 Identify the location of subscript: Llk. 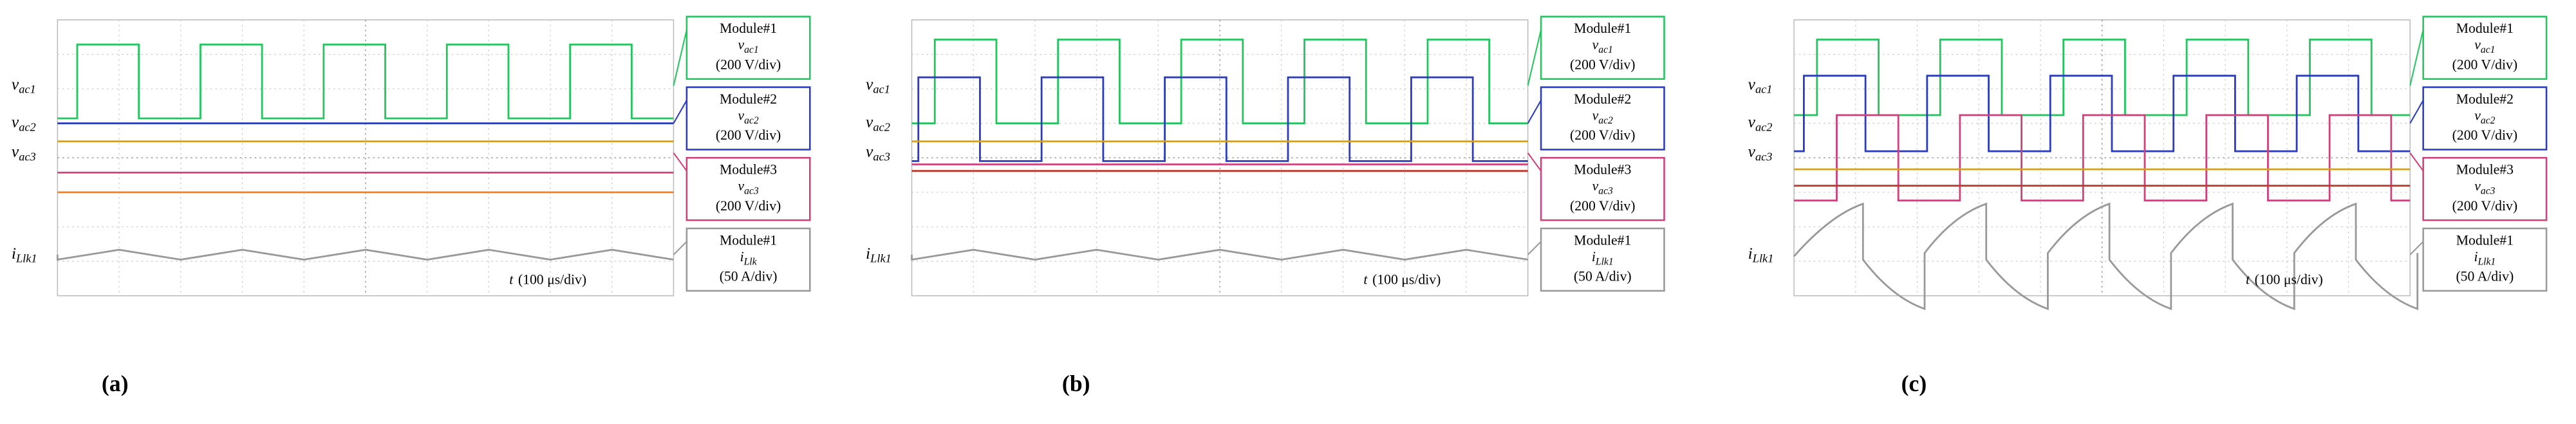
(750, 261).